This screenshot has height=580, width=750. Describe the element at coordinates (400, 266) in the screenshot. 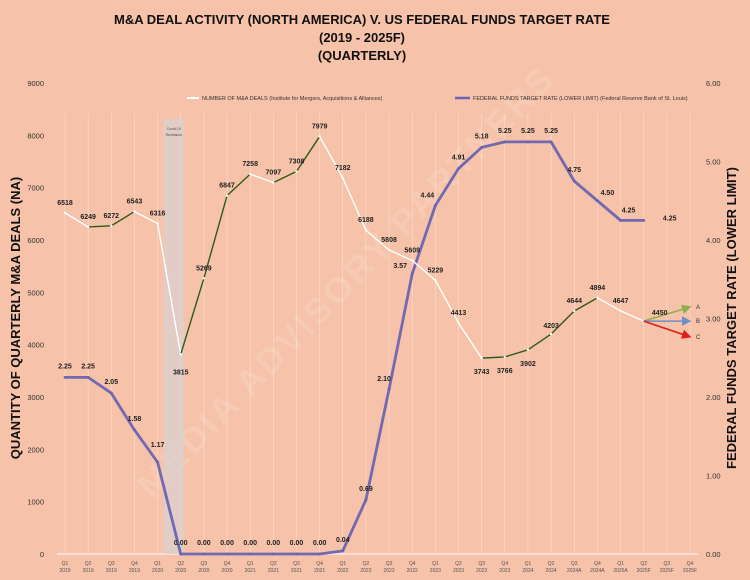

I see `rate-data-label: 3.57` at that location.